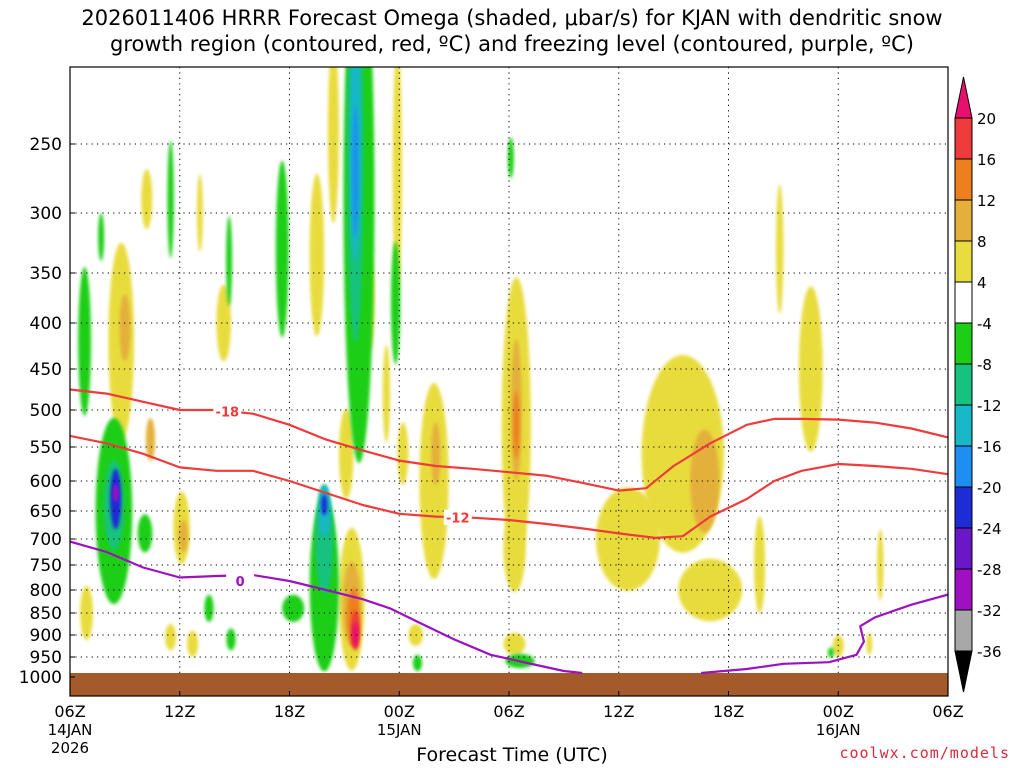  Describe the element at coordinates (46, 482) in the screenshot. I see `y-tick-label-7: 600` at that location.